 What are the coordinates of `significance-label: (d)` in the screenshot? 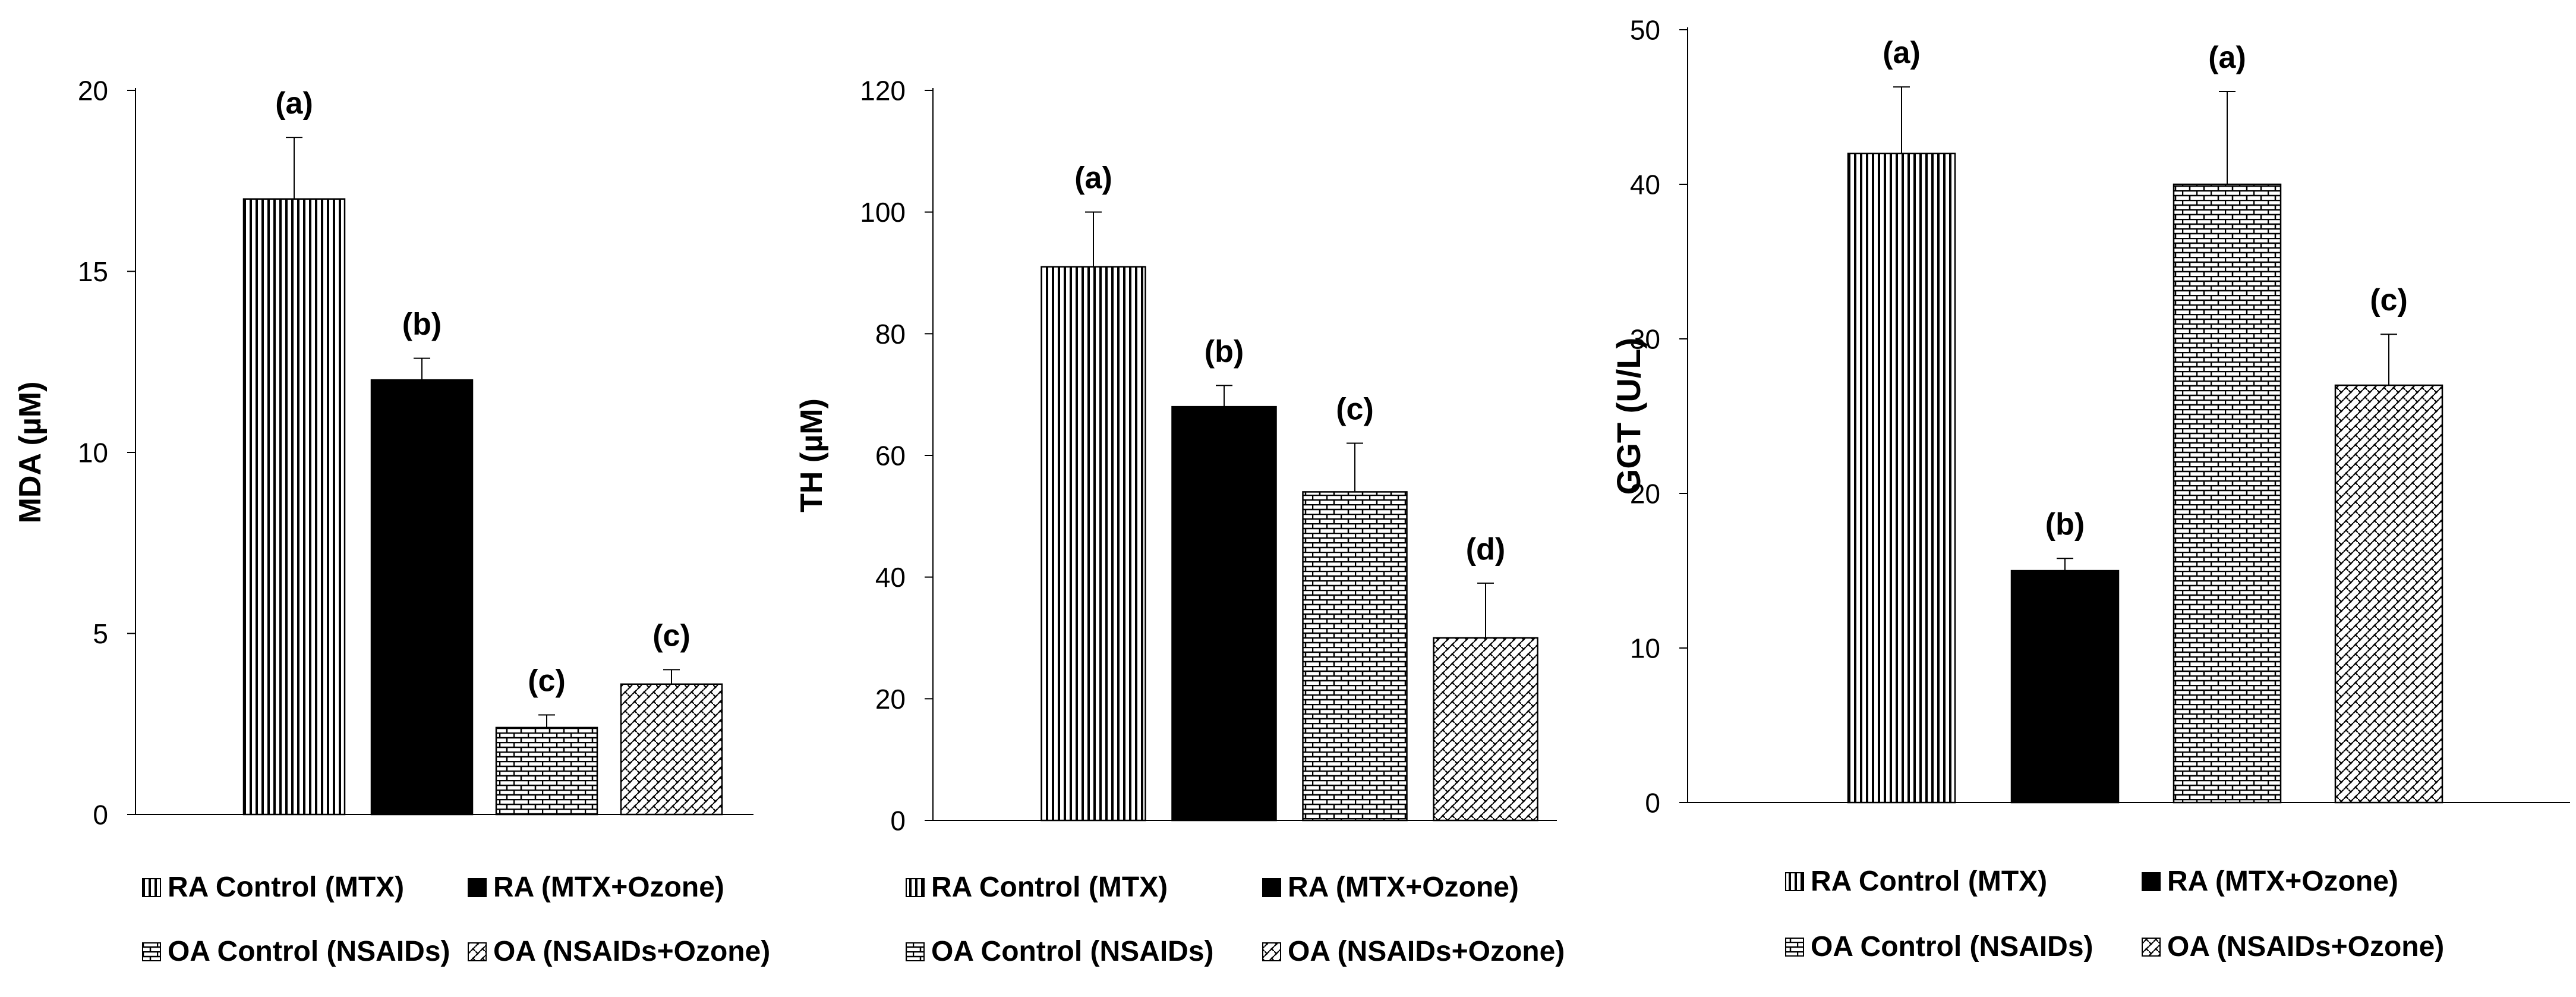 It's located at (1486, 549).